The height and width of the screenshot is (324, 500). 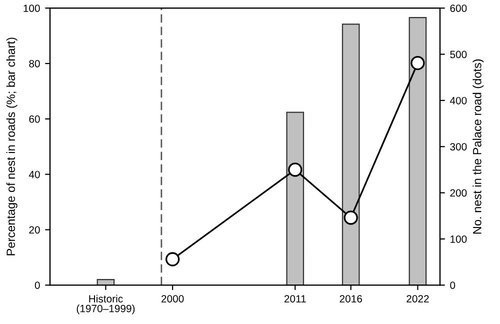 What do you see at coordinates (453, 285) in the screenshot?
I see `y2-tick-label: 0` at bounding box center [453, 285].